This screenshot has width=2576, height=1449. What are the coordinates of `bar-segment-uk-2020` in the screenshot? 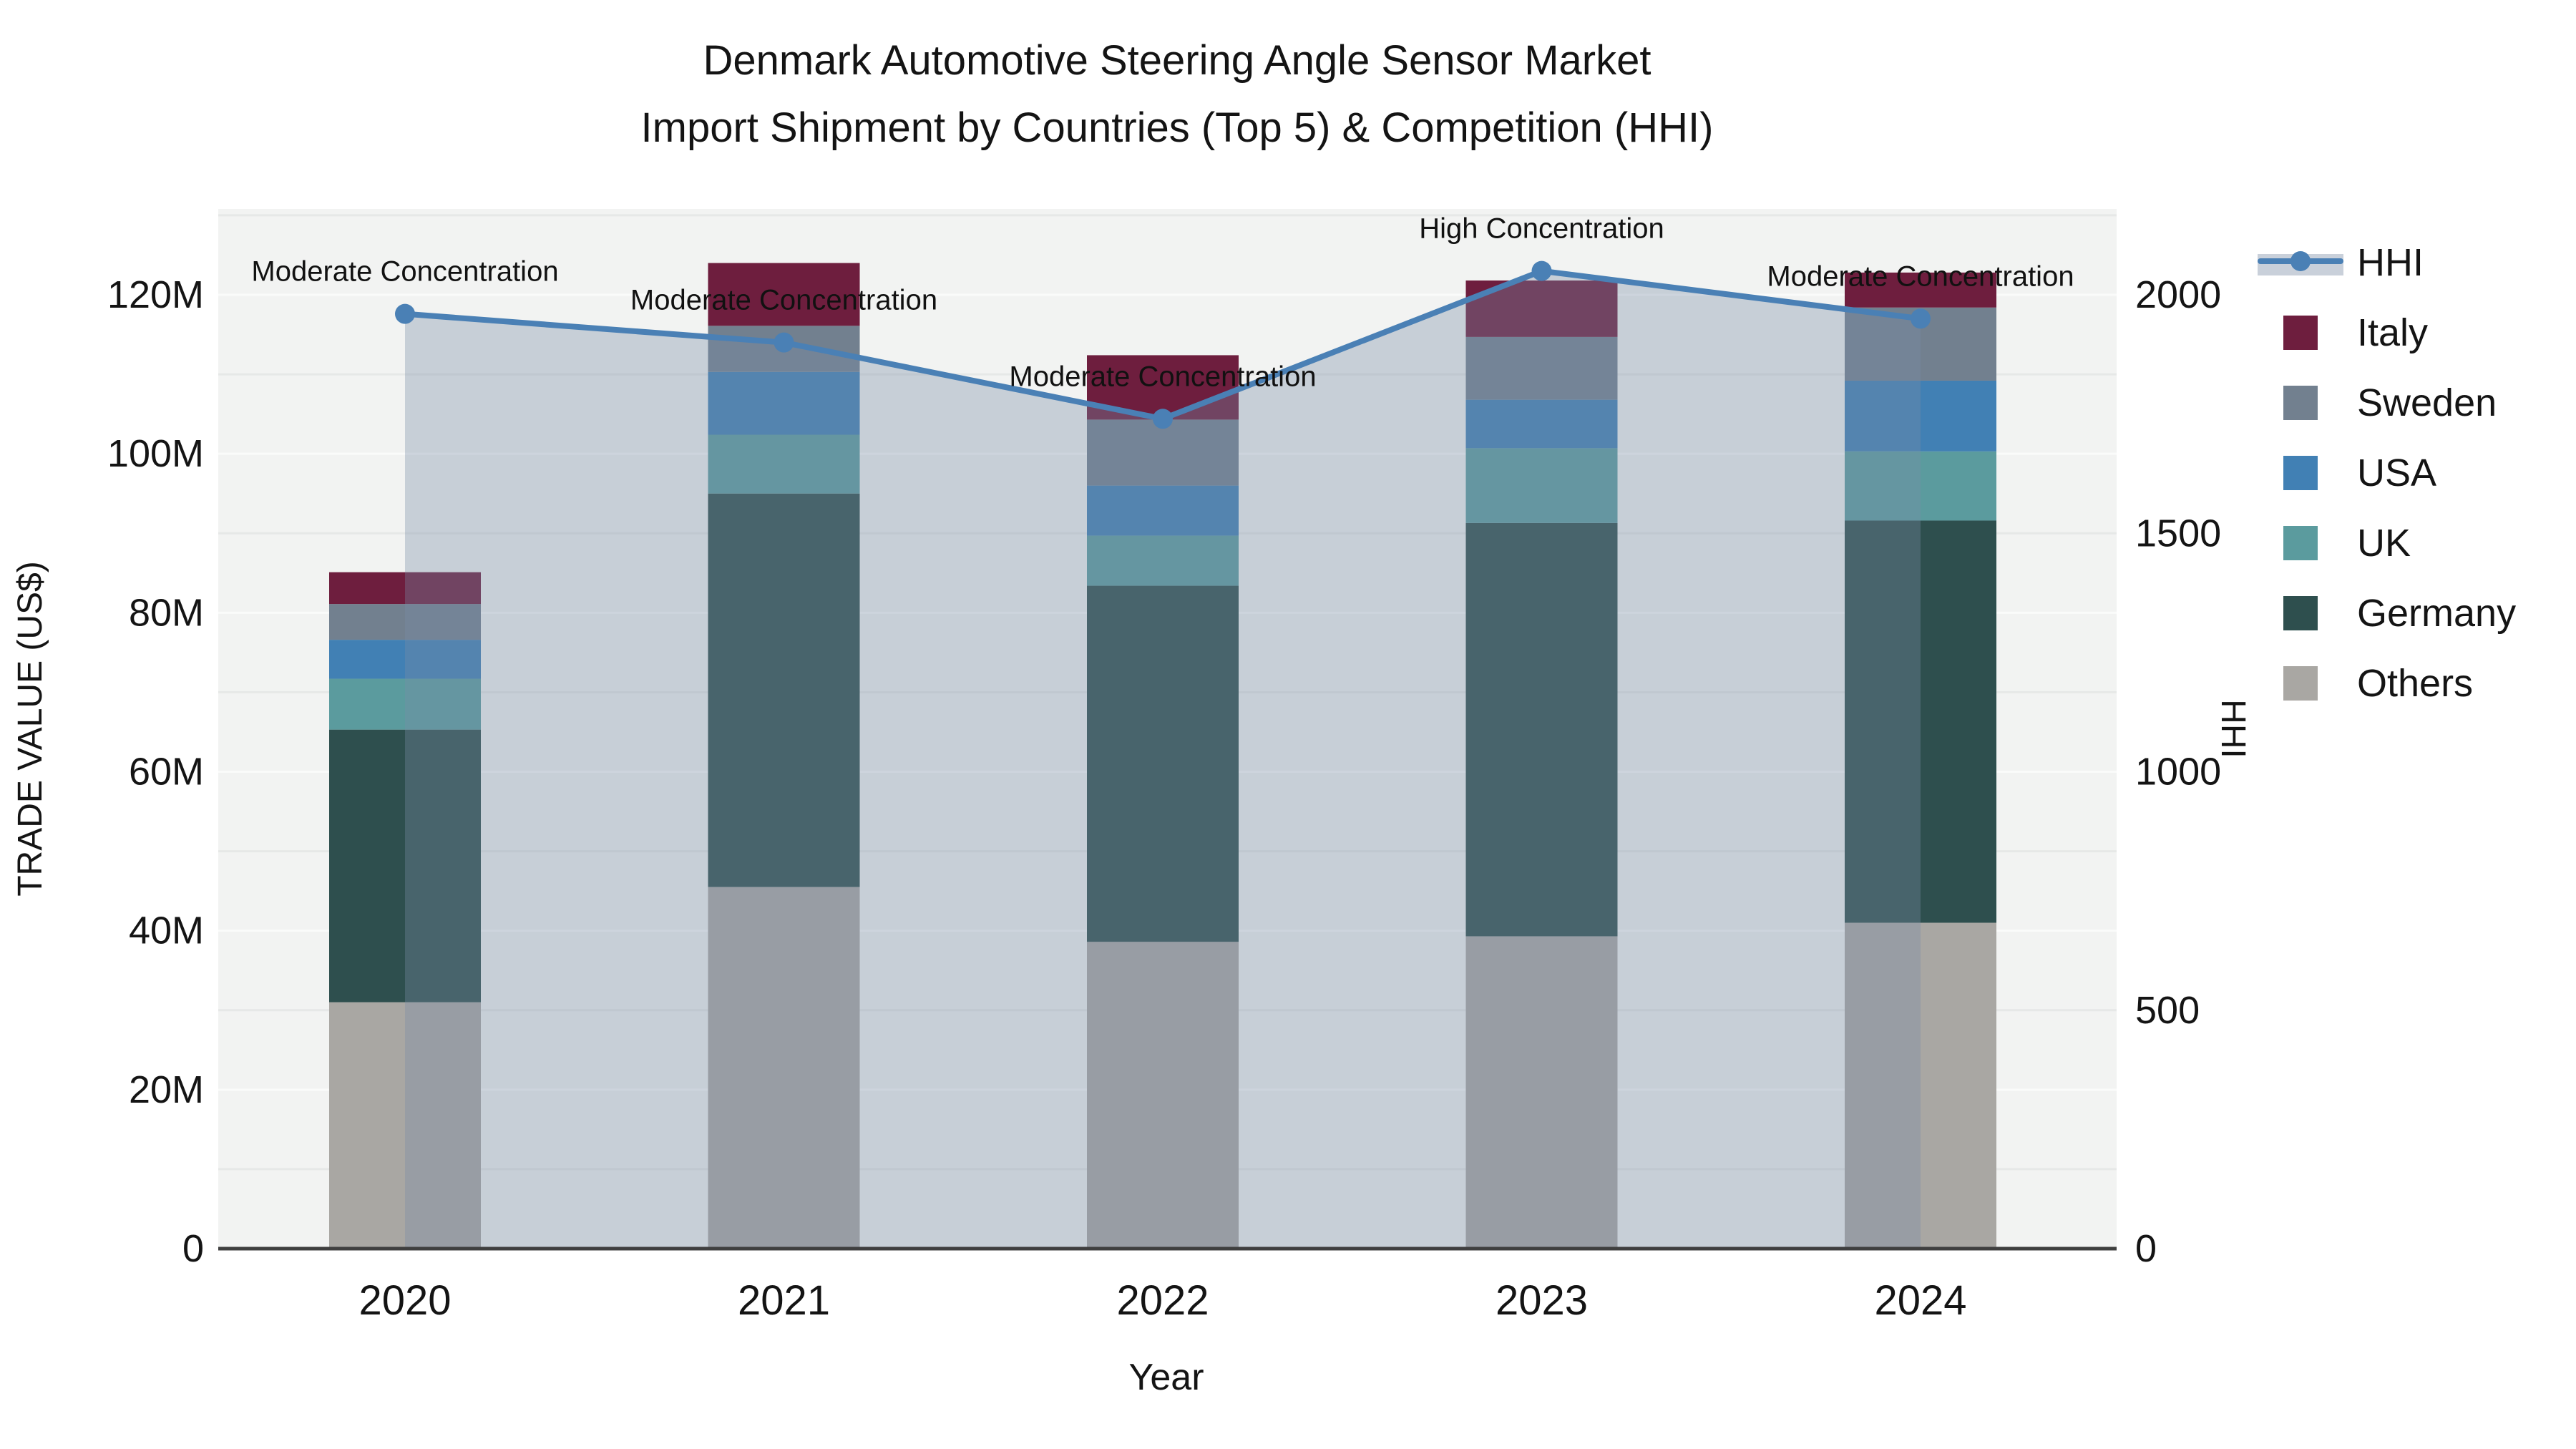 It's located at (405, 704).